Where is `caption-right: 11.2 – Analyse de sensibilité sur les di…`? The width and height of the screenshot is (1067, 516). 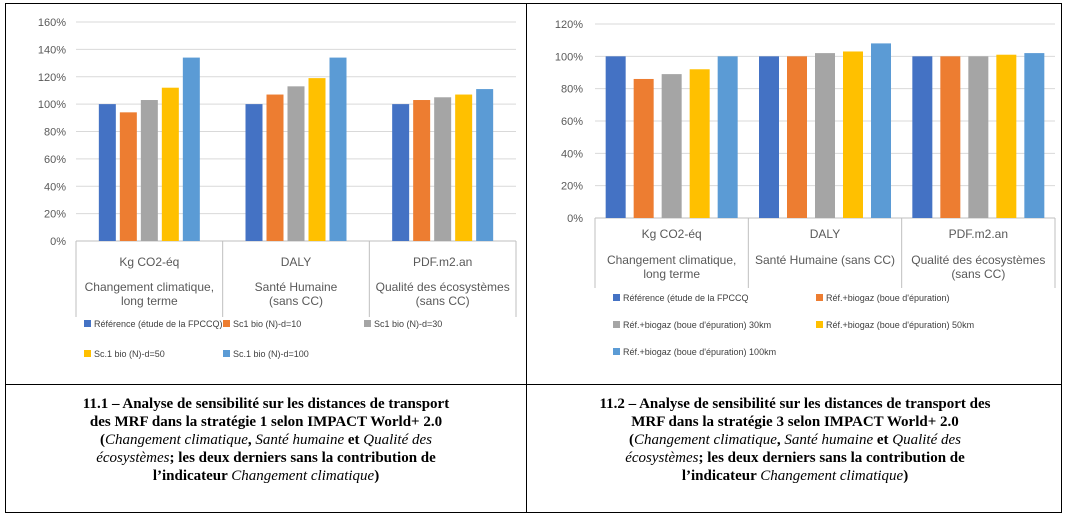 caption-right: 11.2 – Analyse de sensibilité sur les di… is located at coordinates (795, 440).